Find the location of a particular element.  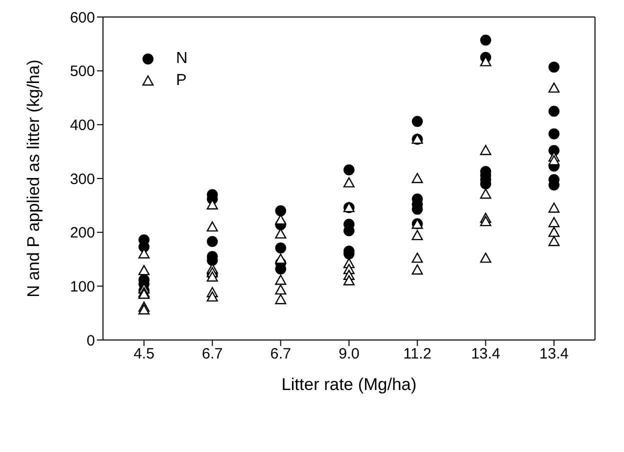

y-tick-label: 500 is located at coordinates (82, 71).